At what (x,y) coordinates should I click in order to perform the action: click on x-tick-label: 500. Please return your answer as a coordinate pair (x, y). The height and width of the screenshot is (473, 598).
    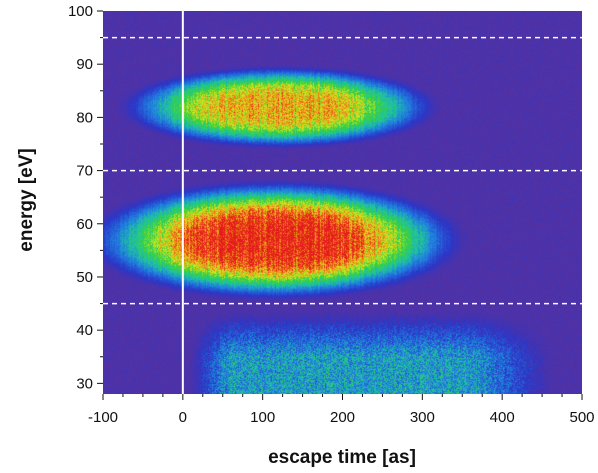
    Looking at the image, I should click on (581, 417).